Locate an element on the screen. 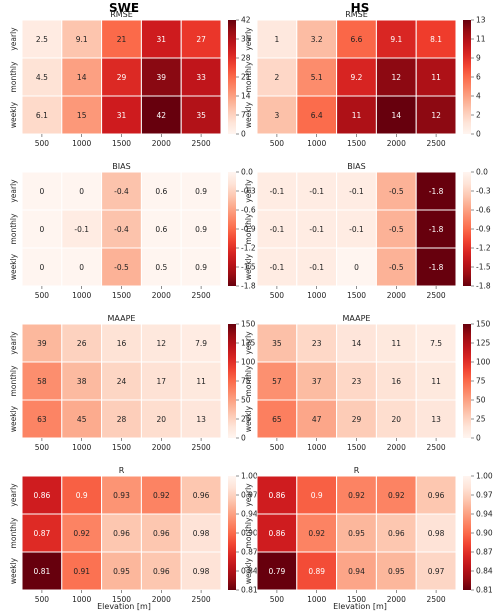 This screenshot has width=500, height=614. colorbar-tick-label: -0.6 is located at coordinates (248, 210).